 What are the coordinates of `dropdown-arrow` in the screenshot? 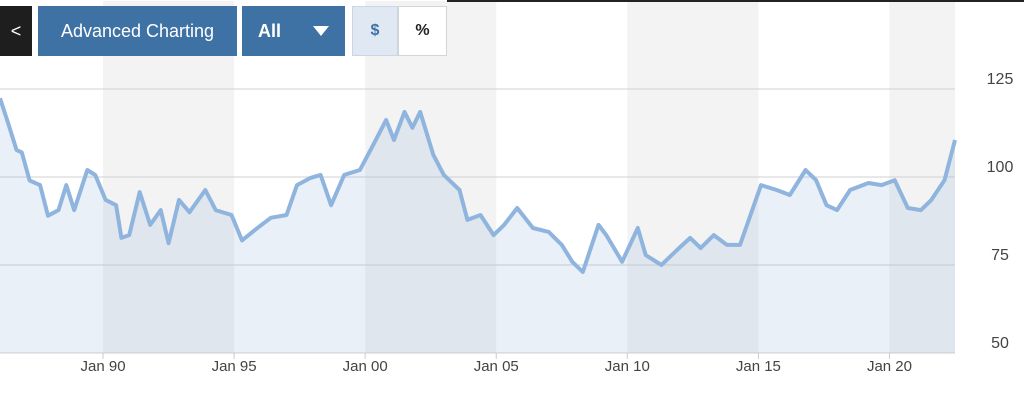 It's located at (321, 31).